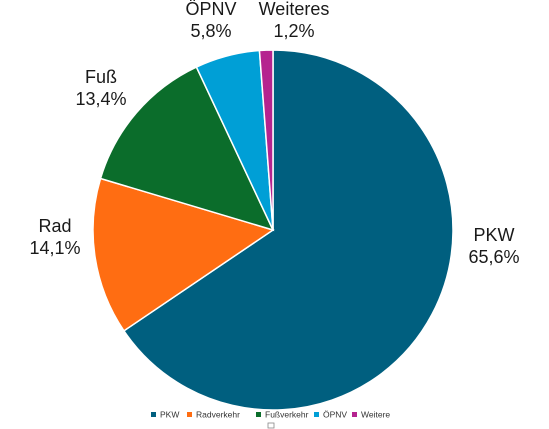 The image size is (549, 429). I want to click on legend-swatch-radverkehr, so click(189, 414).